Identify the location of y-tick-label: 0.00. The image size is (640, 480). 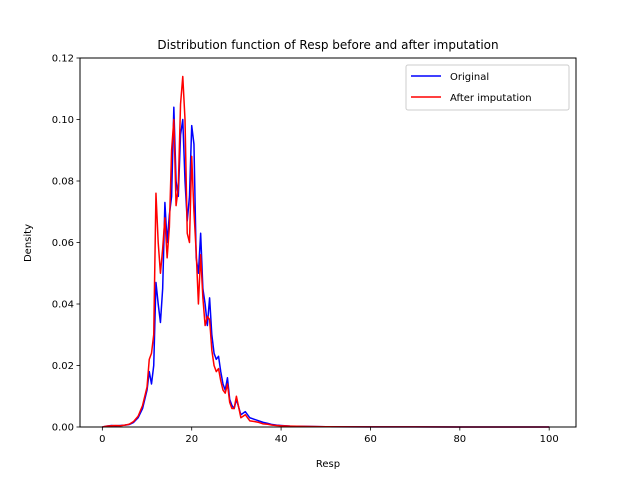
(63, 428).